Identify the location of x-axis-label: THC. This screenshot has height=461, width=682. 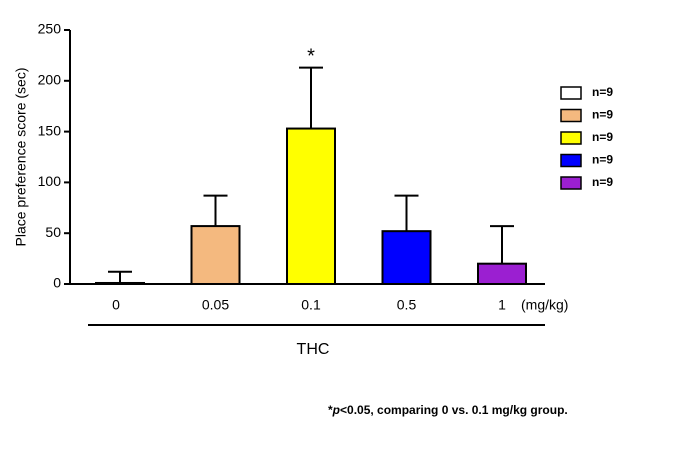
(313, 349).